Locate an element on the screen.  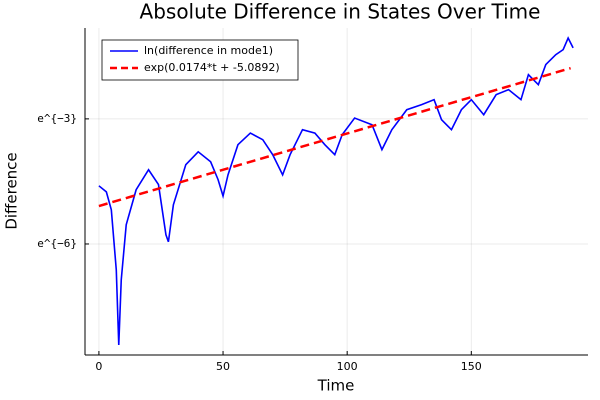
legend-box is located at coordinates (200, 60).